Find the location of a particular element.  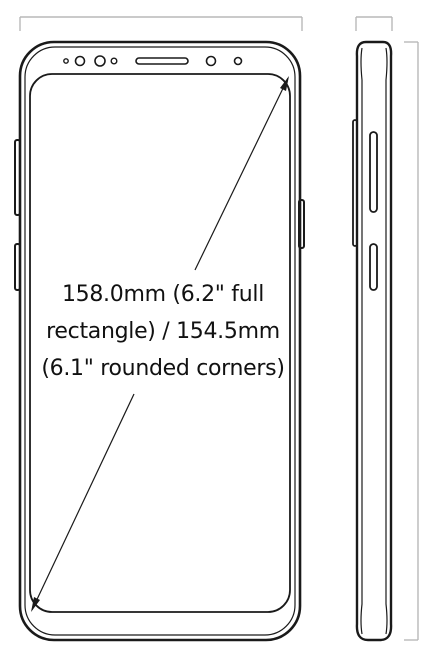

side-volume-button is located at coordinates (373, 172).